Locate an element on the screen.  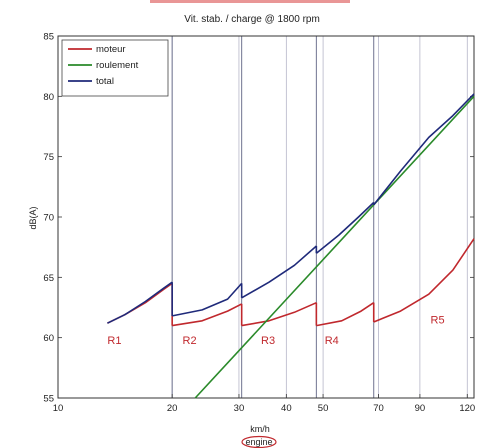
y-tick-label-3: 70 is located at coordinates (48, 218).